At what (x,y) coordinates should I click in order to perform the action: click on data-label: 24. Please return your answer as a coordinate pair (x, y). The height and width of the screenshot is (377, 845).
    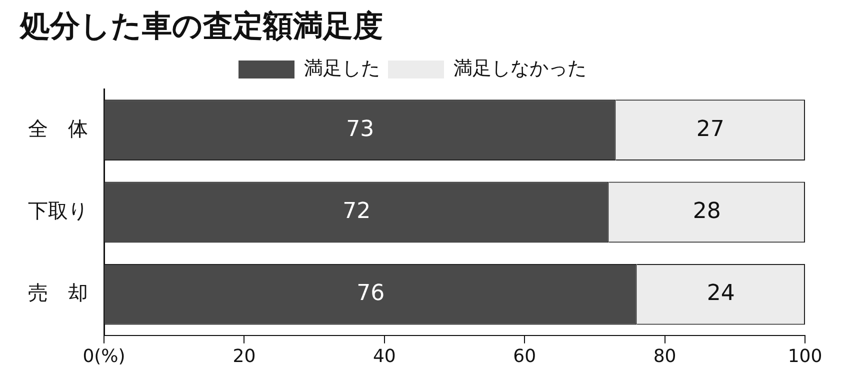
    Looking at the image, I should click on (720, 293).